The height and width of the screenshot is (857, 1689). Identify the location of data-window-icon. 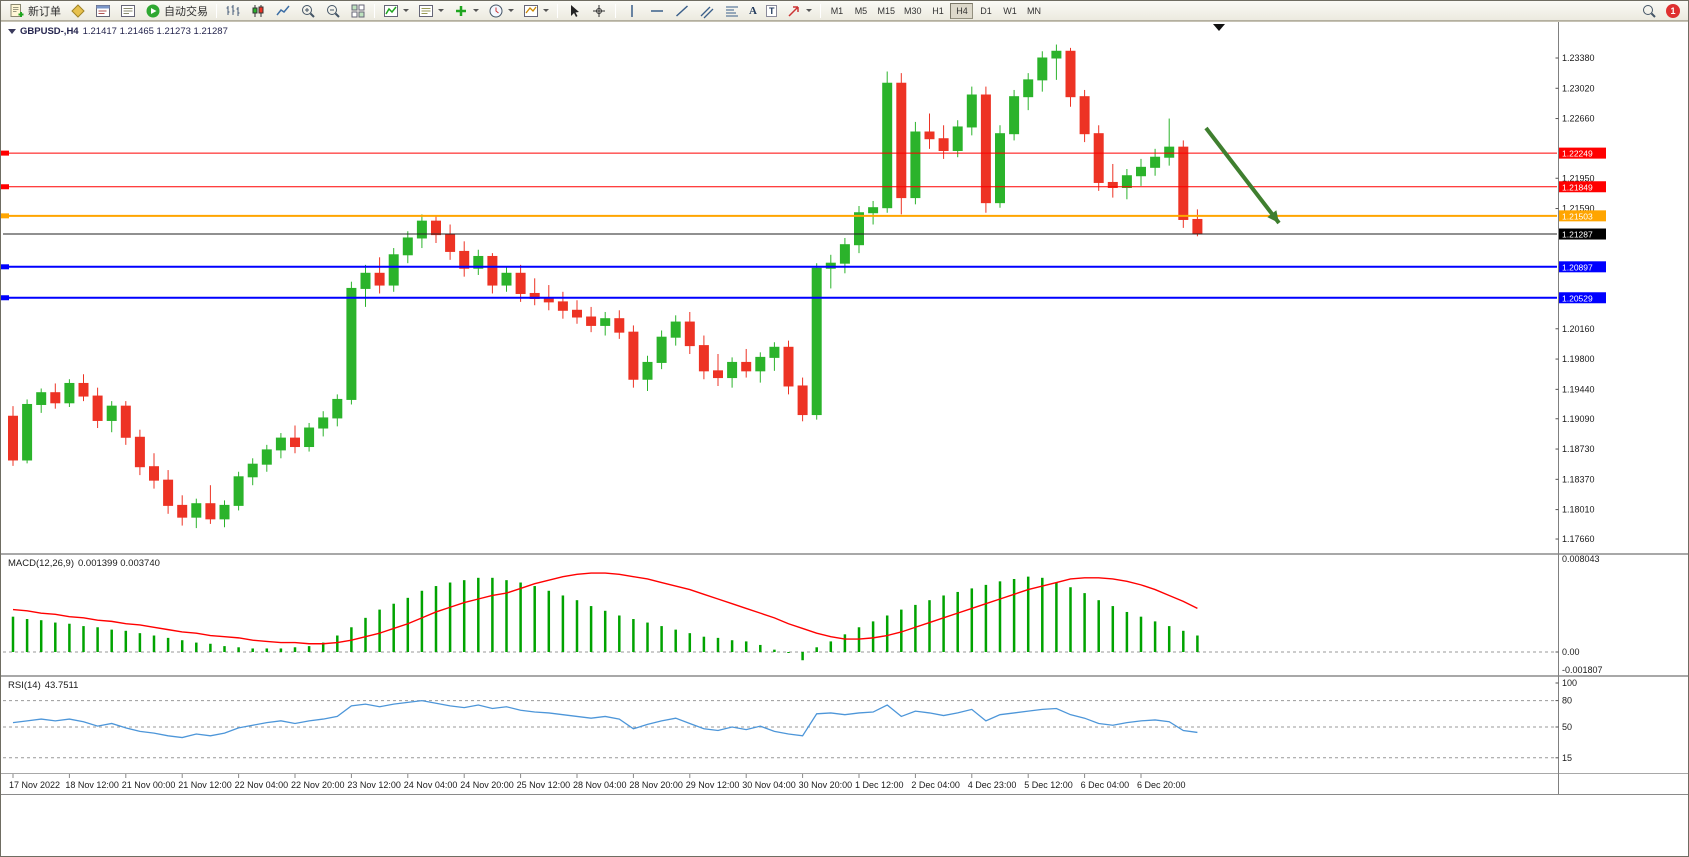
(128, 10).